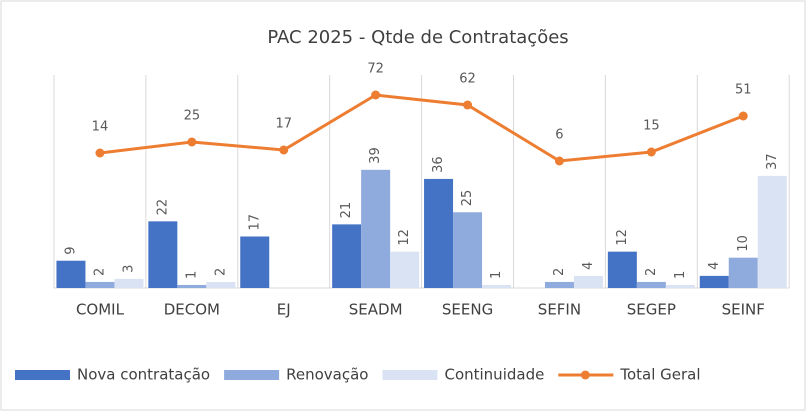 The width and height of the screenshot is (806, 411). I want to click on legend-label: Renovação, so click(327, 375).